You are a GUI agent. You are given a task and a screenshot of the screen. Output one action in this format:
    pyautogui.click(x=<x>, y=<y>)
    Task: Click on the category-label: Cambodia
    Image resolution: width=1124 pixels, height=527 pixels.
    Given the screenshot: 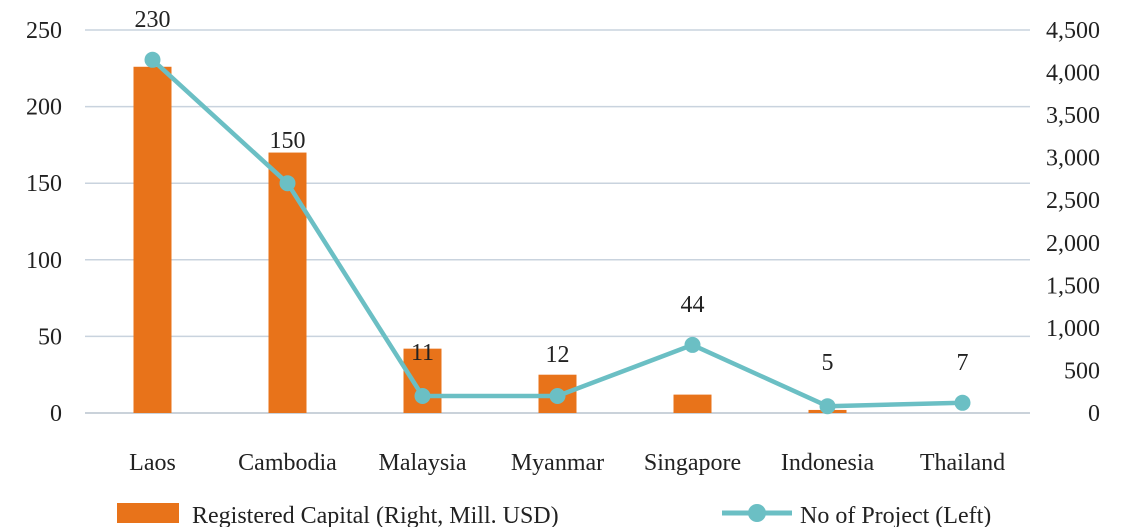 What is the action you would take?
    pyautogui.click(x=287, y=463)
    